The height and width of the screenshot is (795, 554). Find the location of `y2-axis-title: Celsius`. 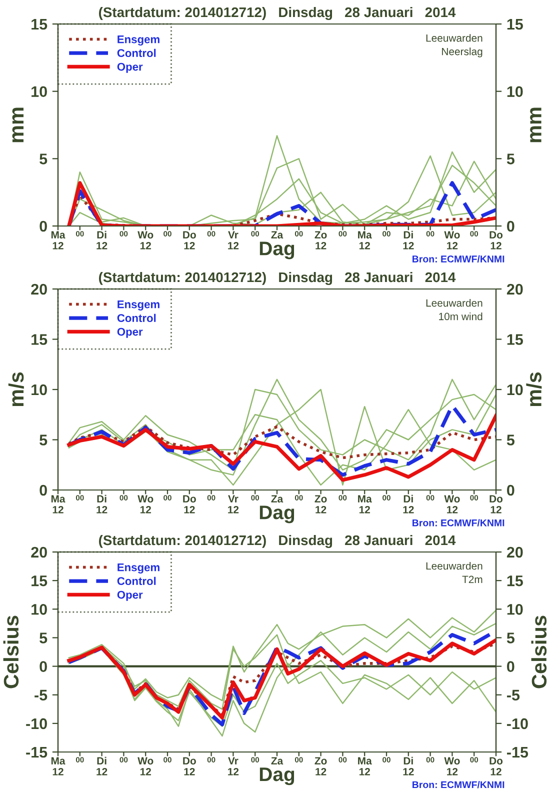

y2-axis-title: Celsius is located at coordinates (539, 652).